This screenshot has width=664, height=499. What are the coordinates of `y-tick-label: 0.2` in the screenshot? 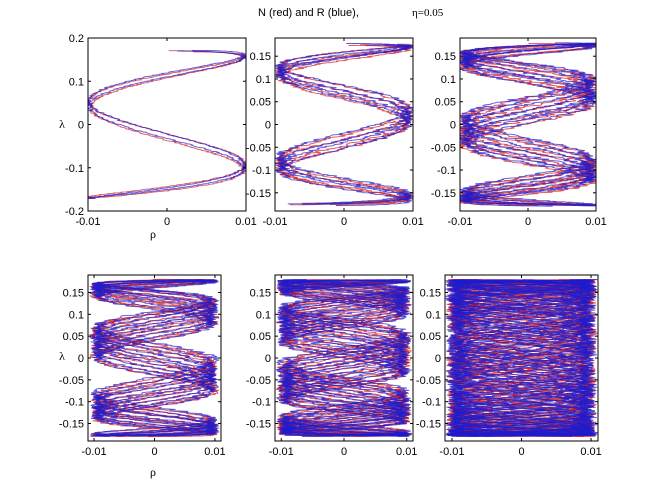 It's located at (76, 39).